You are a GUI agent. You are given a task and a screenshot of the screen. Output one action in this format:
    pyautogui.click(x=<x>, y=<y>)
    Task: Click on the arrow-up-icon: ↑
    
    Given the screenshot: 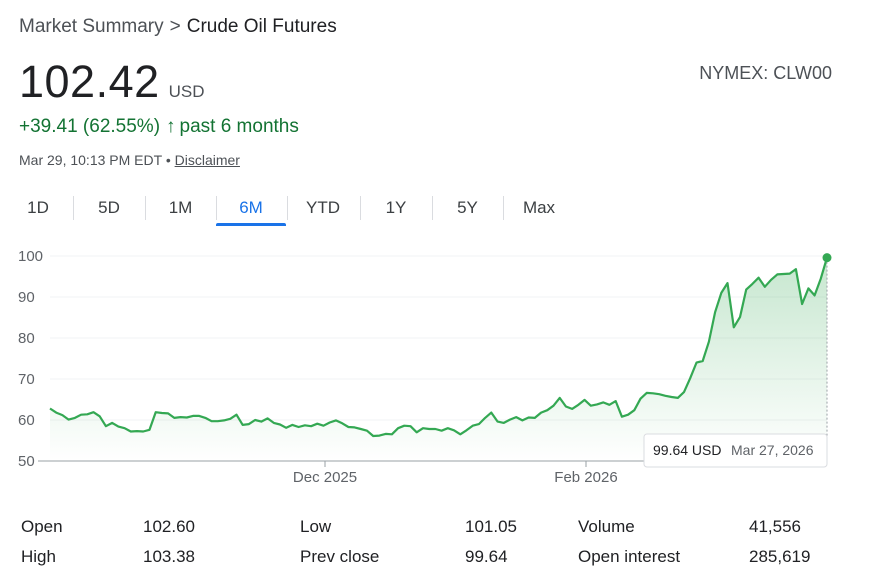 What is the action you would take?
    pyautogui.click(x=171, y=126)
    